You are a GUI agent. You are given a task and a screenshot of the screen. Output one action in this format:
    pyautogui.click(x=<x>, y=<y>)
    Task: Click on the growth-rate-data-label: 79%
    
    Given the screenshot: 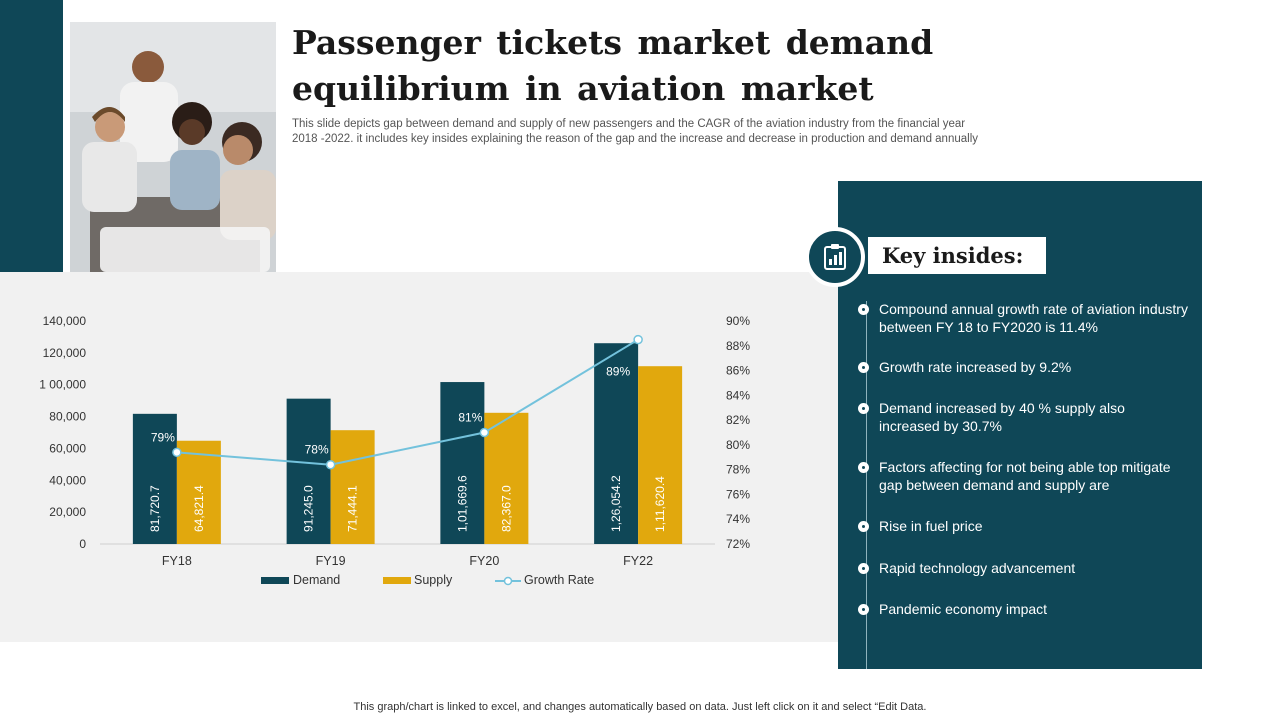 What is the action you would take?
    pyautogui.click(x=163, y=437)
    